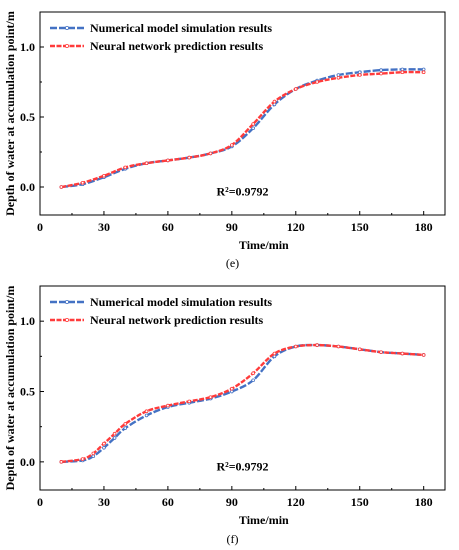  I want to click on panel-label: (e), so click(232, 263).